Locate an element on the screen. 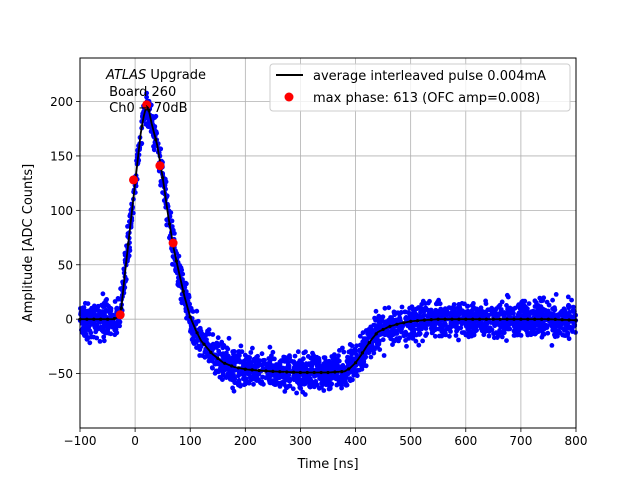 Image resolution: width=640 pixels, height=480 pixels. atlas-annotation: ATLAS Upgrade Board 260 Ch0 → 70dB is located at coordinates (155, 92).